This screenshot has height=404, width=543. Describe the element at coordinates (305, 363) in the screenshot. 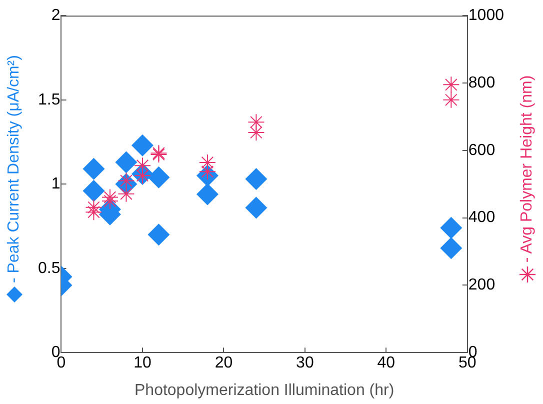

I see `x-tick-label: 30` at that location.